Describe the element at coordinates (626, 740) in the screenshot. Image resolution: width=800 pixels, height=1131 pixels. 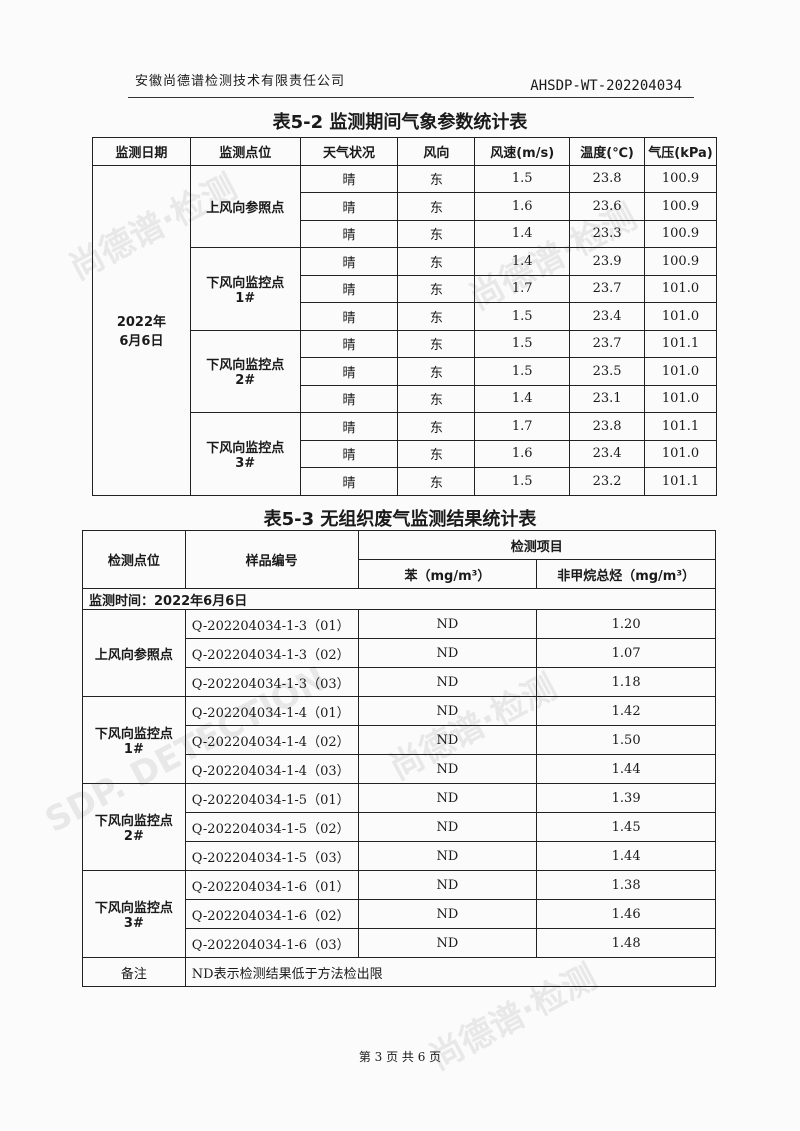
I see `nmhc-cell: 1.50` at that location.